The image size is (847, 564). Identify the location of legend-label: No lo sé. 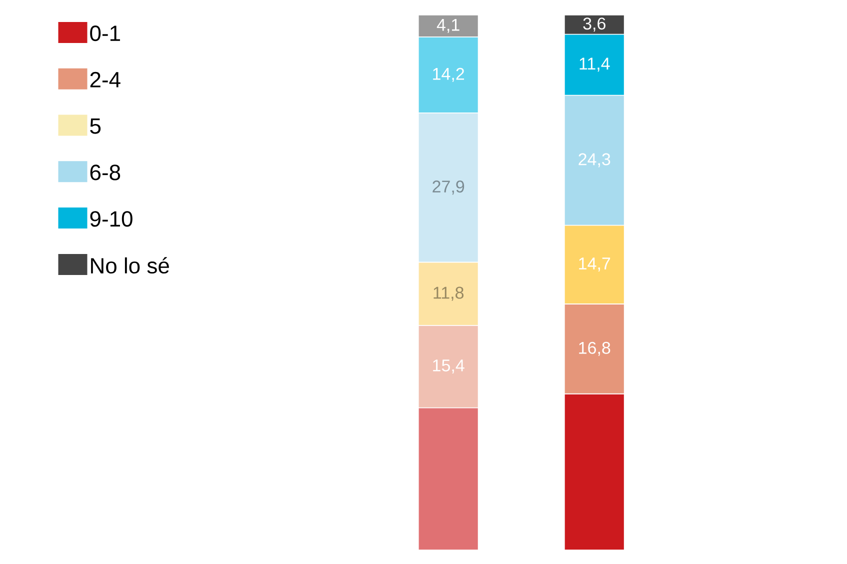
(130, 265).